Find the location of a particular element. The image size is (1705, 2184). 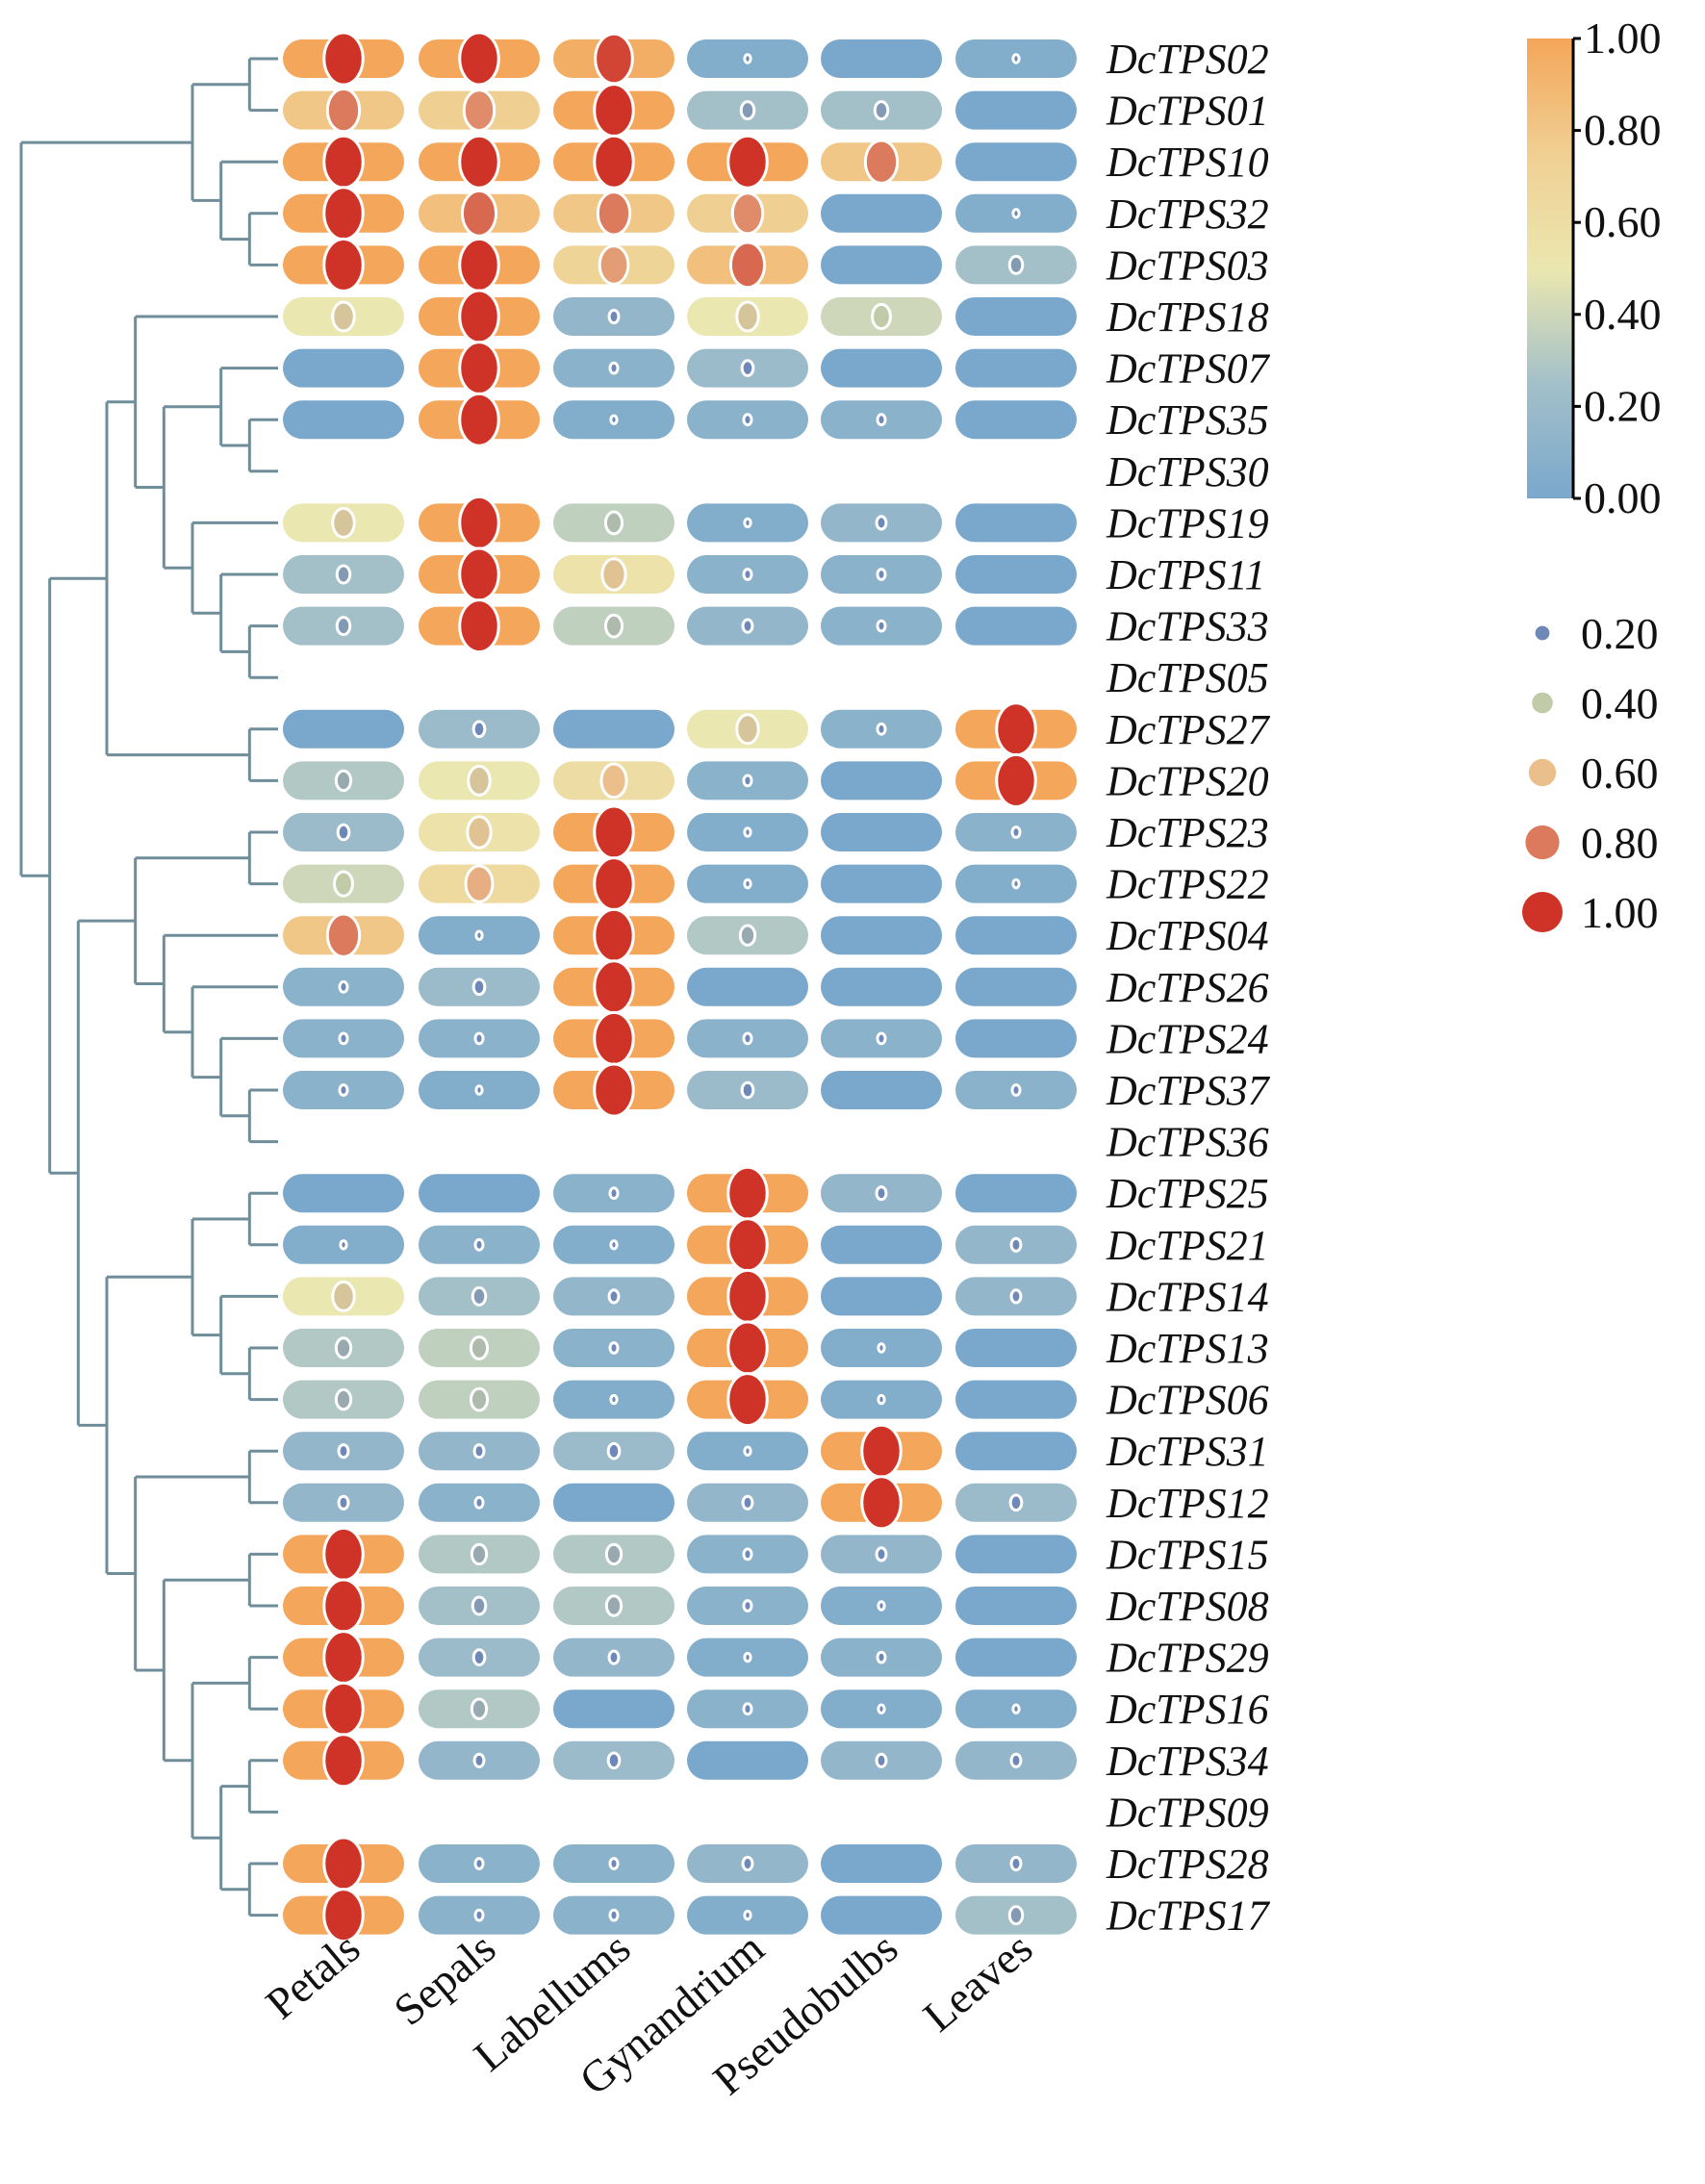

row-label: DcTPS18 is located at coordinates (1187, 317).